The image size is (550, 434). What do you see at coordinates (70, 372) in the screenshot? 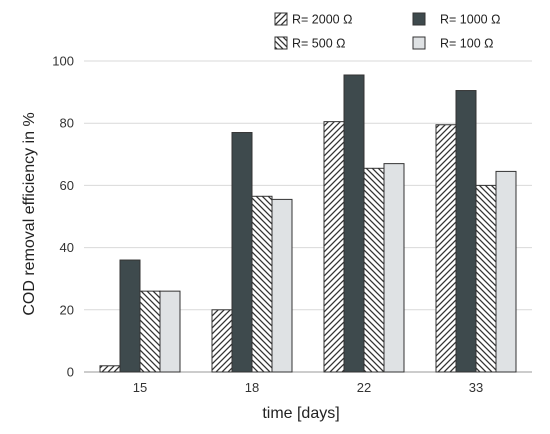
I see `y-tick-label: 0` at bounding box center [70, 372].